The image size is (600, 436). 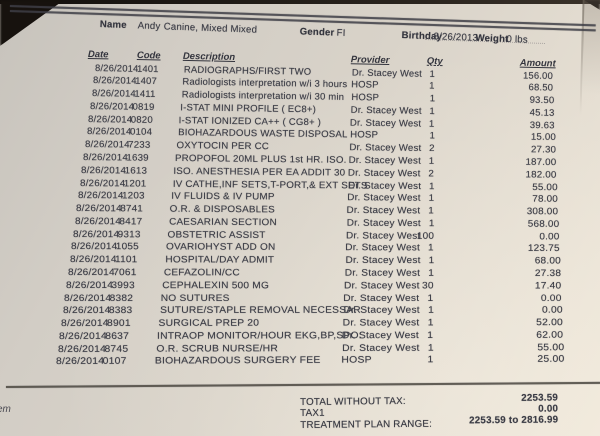 I want to click on cell-code: 8745, so click(x=116, y=348).